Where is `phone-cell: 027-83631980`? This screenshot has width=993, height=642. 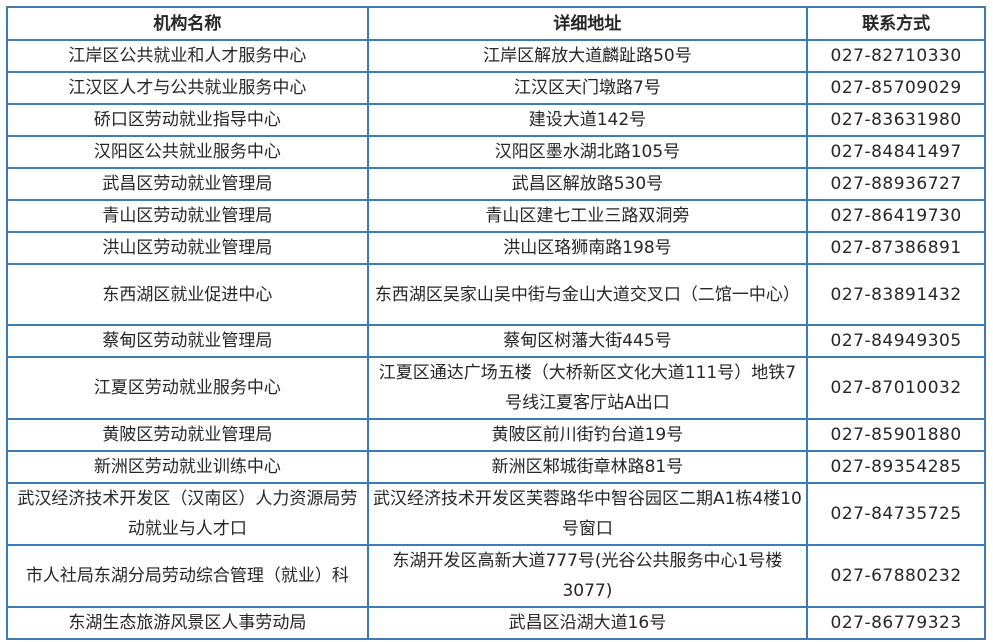
phone-cell: 027-83631980 is located at coordinates (896, 120).